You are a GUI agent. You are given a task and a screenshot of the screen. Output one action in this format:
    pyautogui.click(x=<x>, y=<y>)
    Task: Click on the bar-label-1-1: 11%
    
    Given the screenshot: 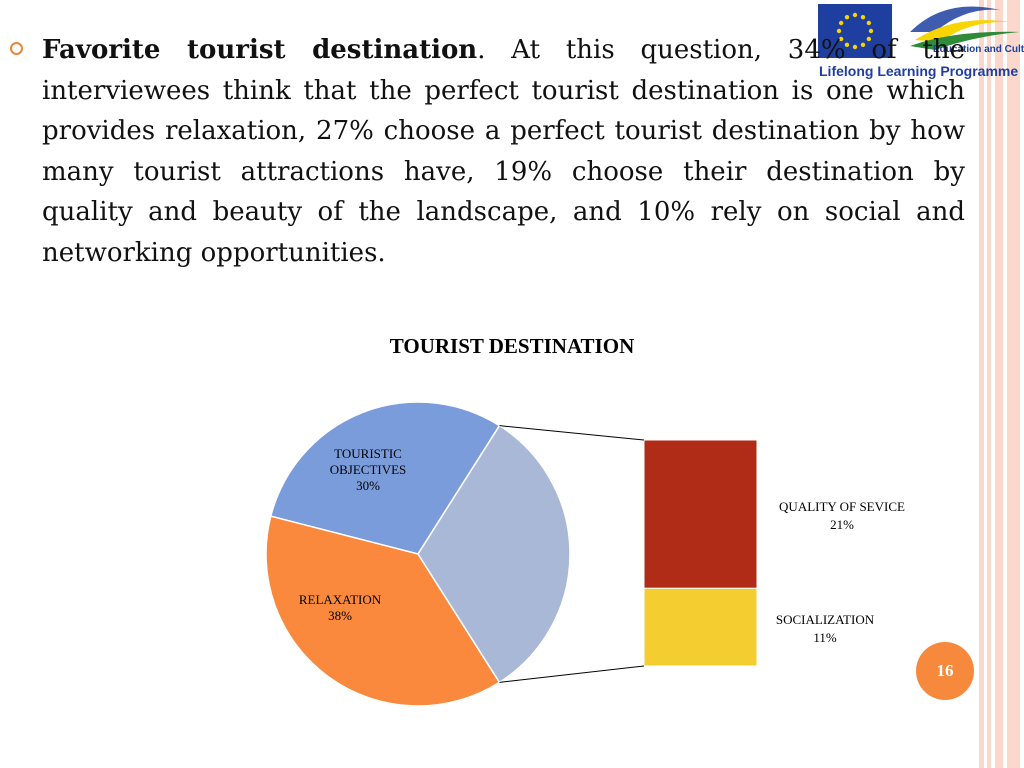 What is the action you would take?
    pyautogui.click(x=825, y=637)
    